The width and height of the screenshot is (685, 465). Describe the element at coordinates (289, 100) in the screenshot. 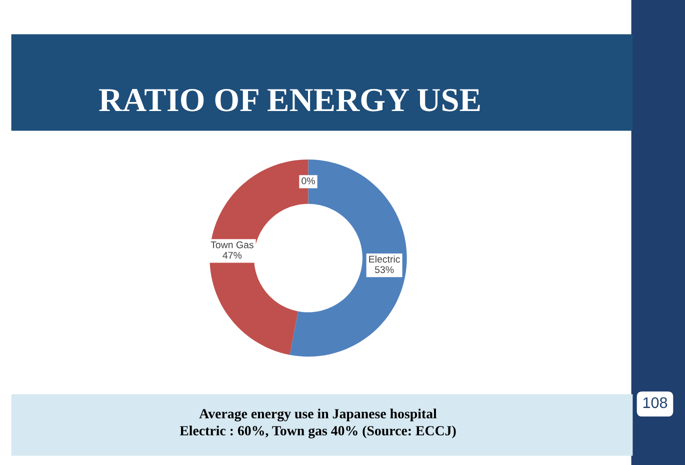

I see `chart-title: RATIO OF ENERGY USE` at that location.